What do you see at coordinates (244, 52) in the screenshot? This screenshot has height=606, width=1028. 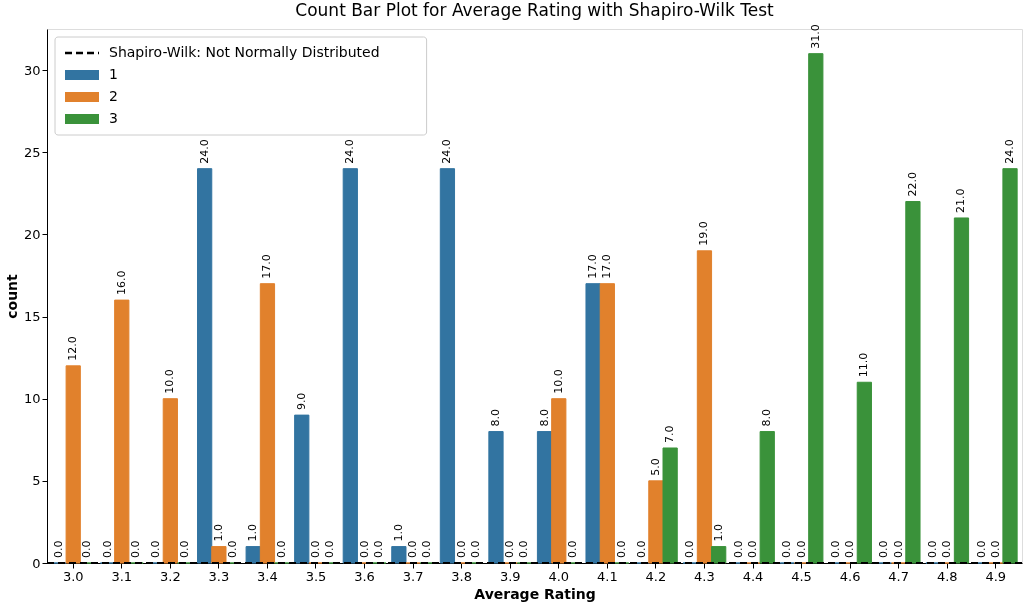 I see `legend-label: Shapiro-Wilk: Not Normally Distributed` at bounding box center [244, 52].